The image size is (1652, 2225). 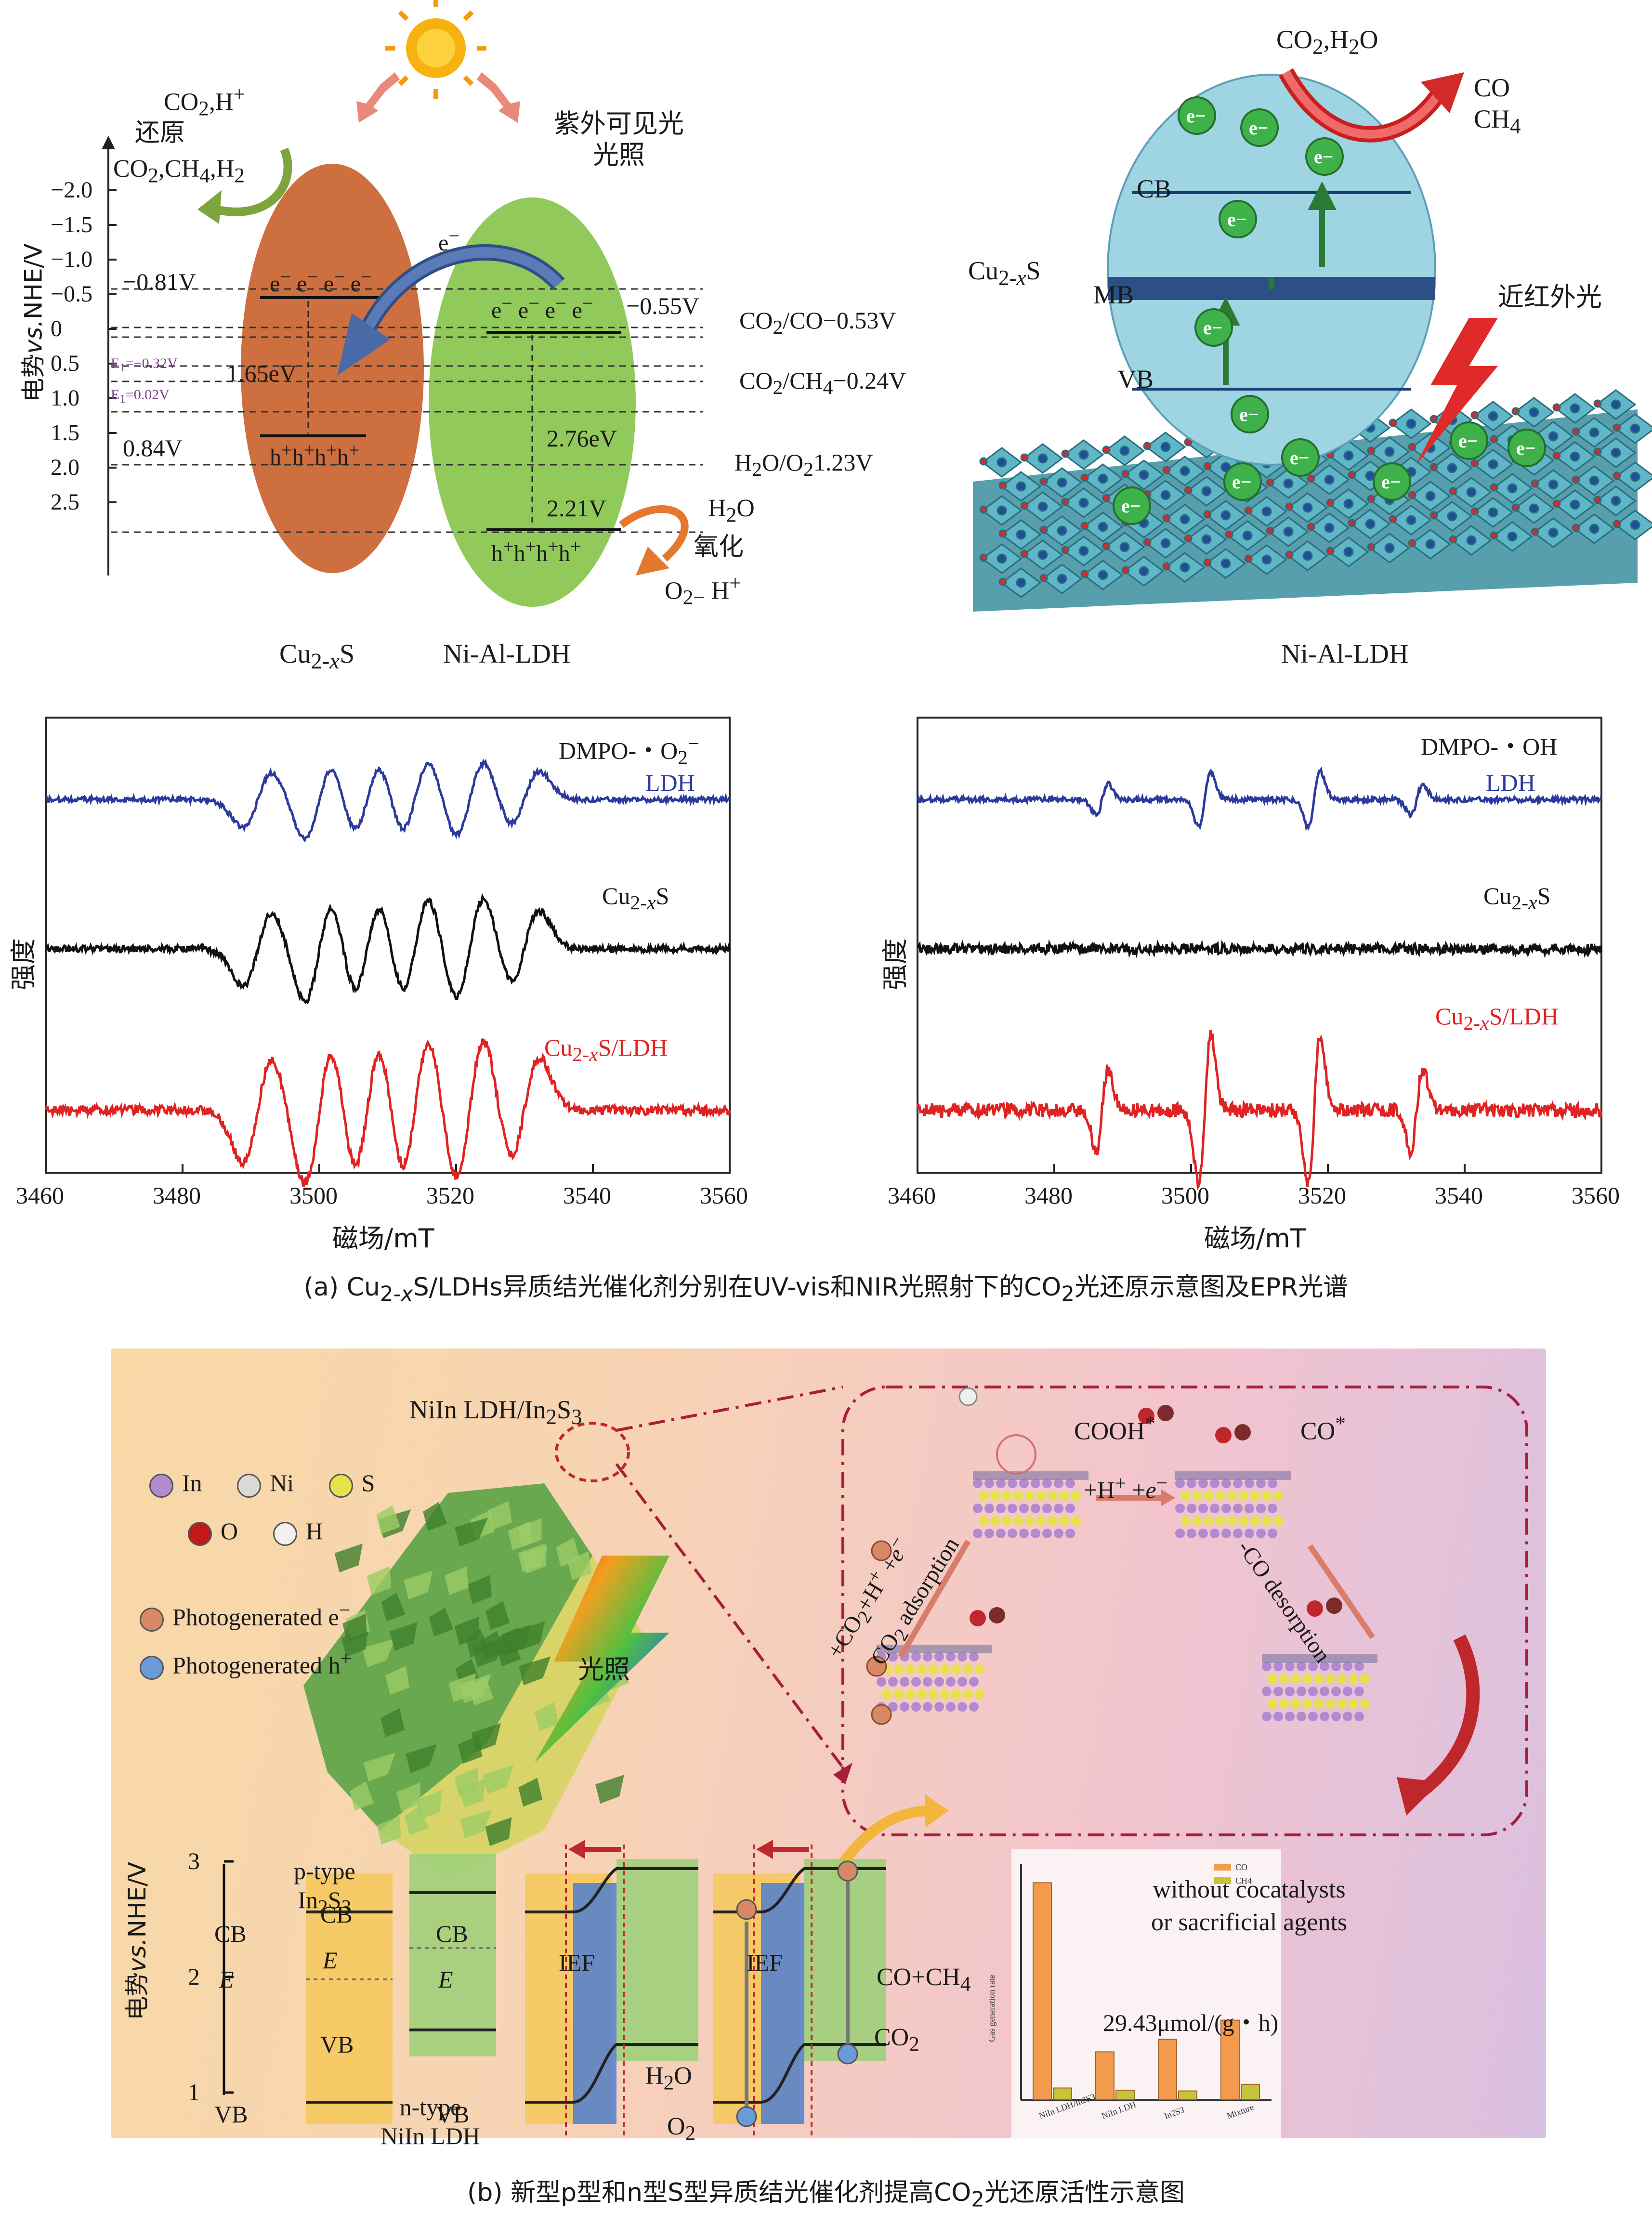 I want to click on epr-right-series-1: LDH, so click(x=1510, y=782).